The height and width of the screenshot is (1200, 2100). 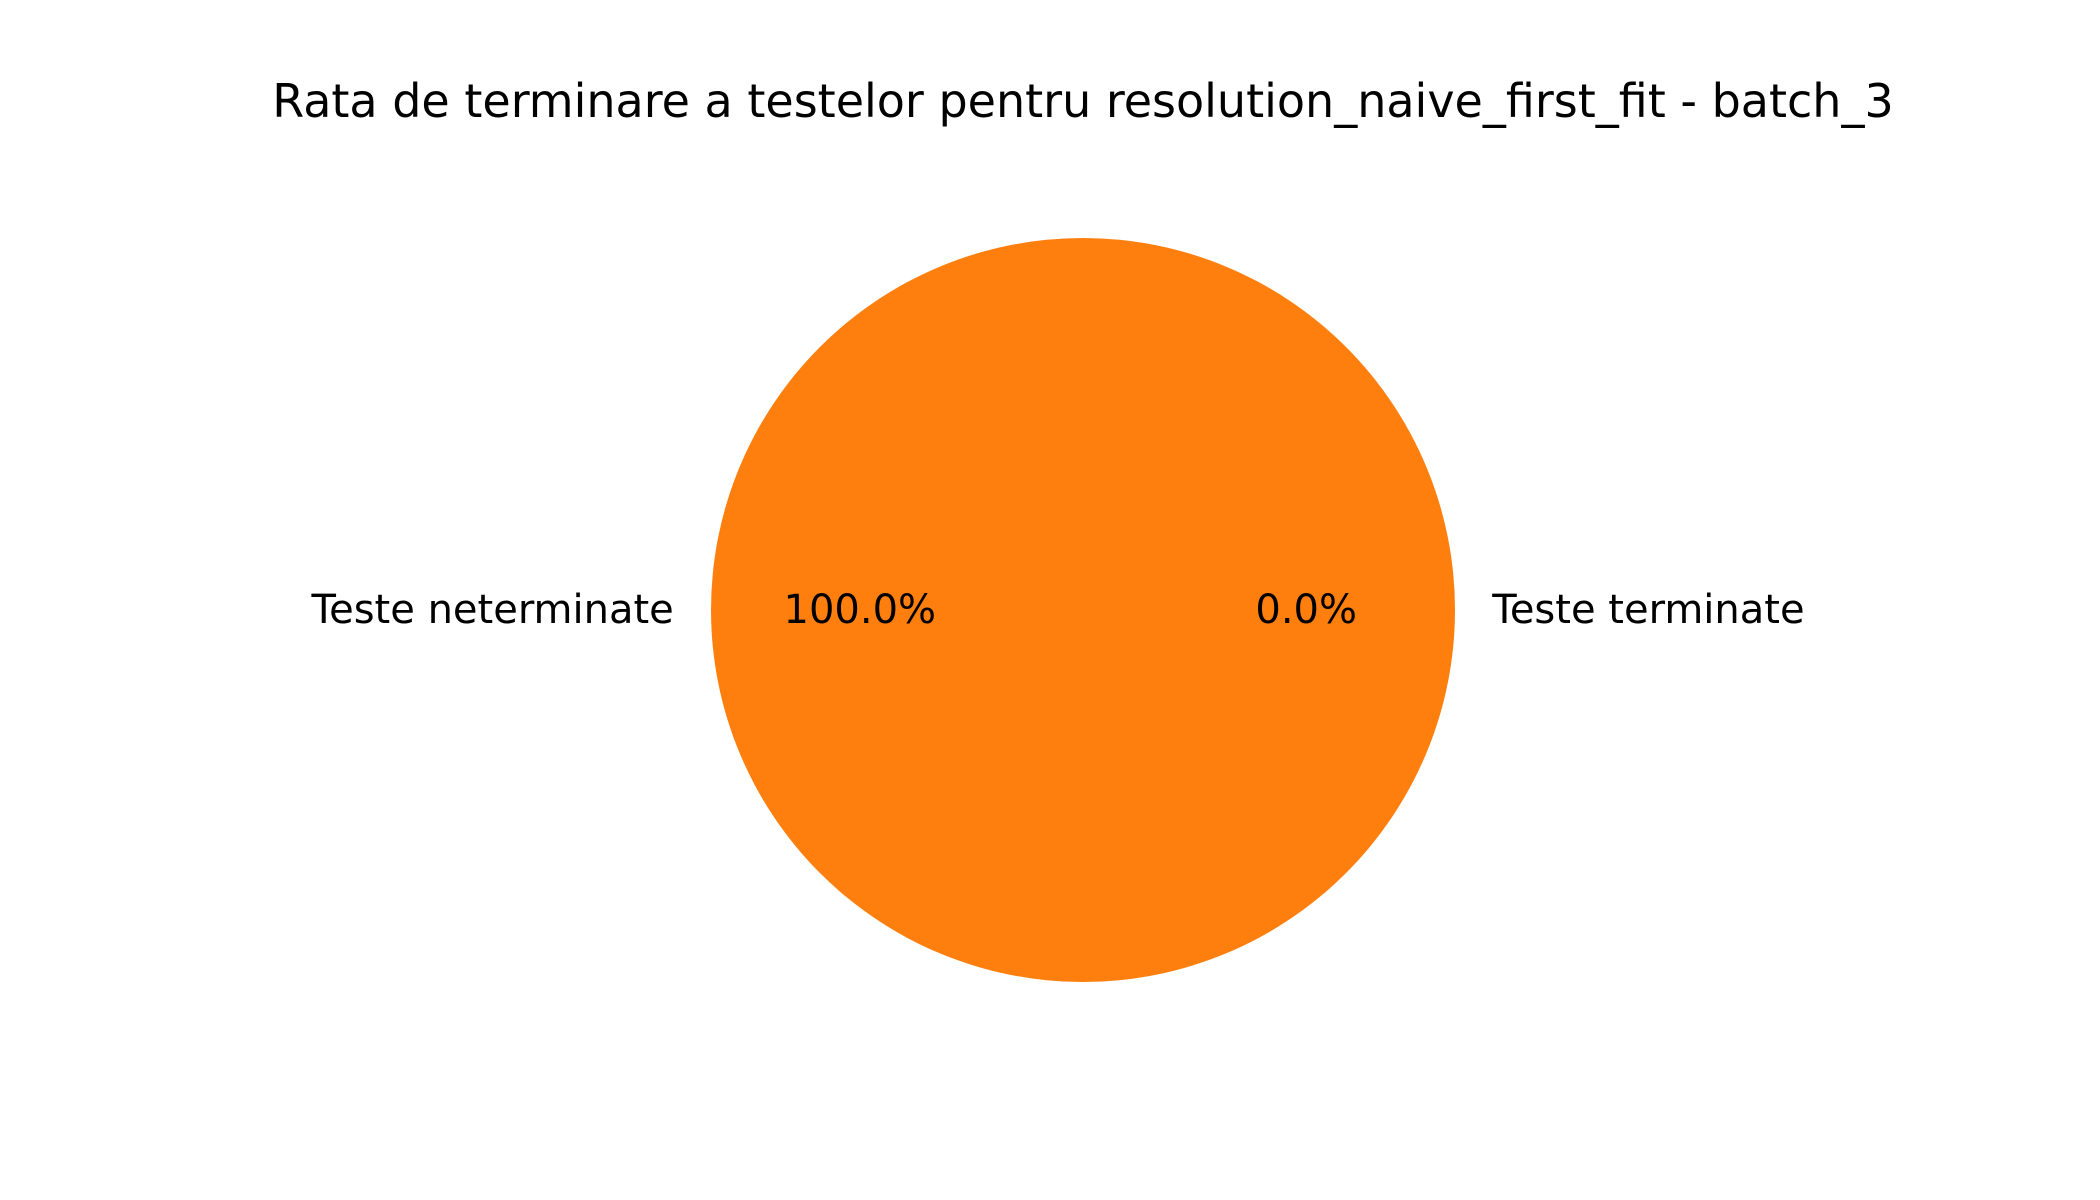 What do you see at coordinates (860, 610) in the screenshot?
I see `percent-label-teste-neterminate: 100.0%` at bounding box center [860, 610].